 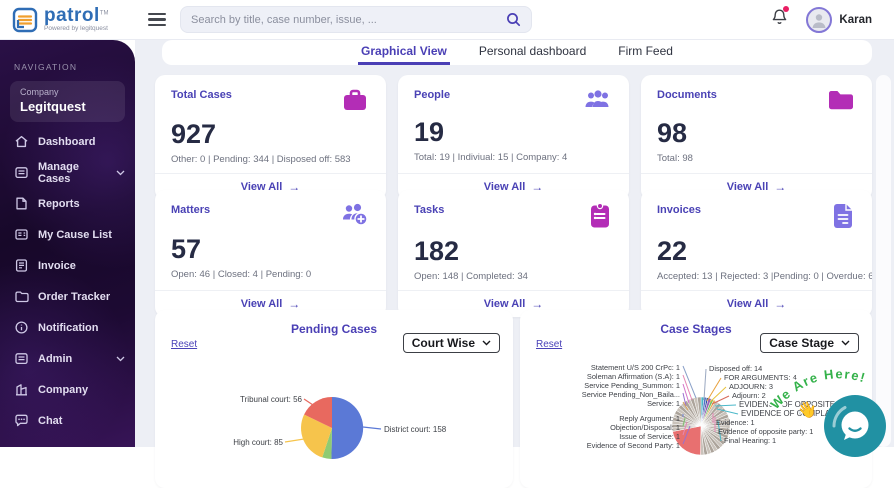 What do you see at coordinates (855, 19) in the screenshot?
I see `user-name: Karan` at bounding box center [855, 19].